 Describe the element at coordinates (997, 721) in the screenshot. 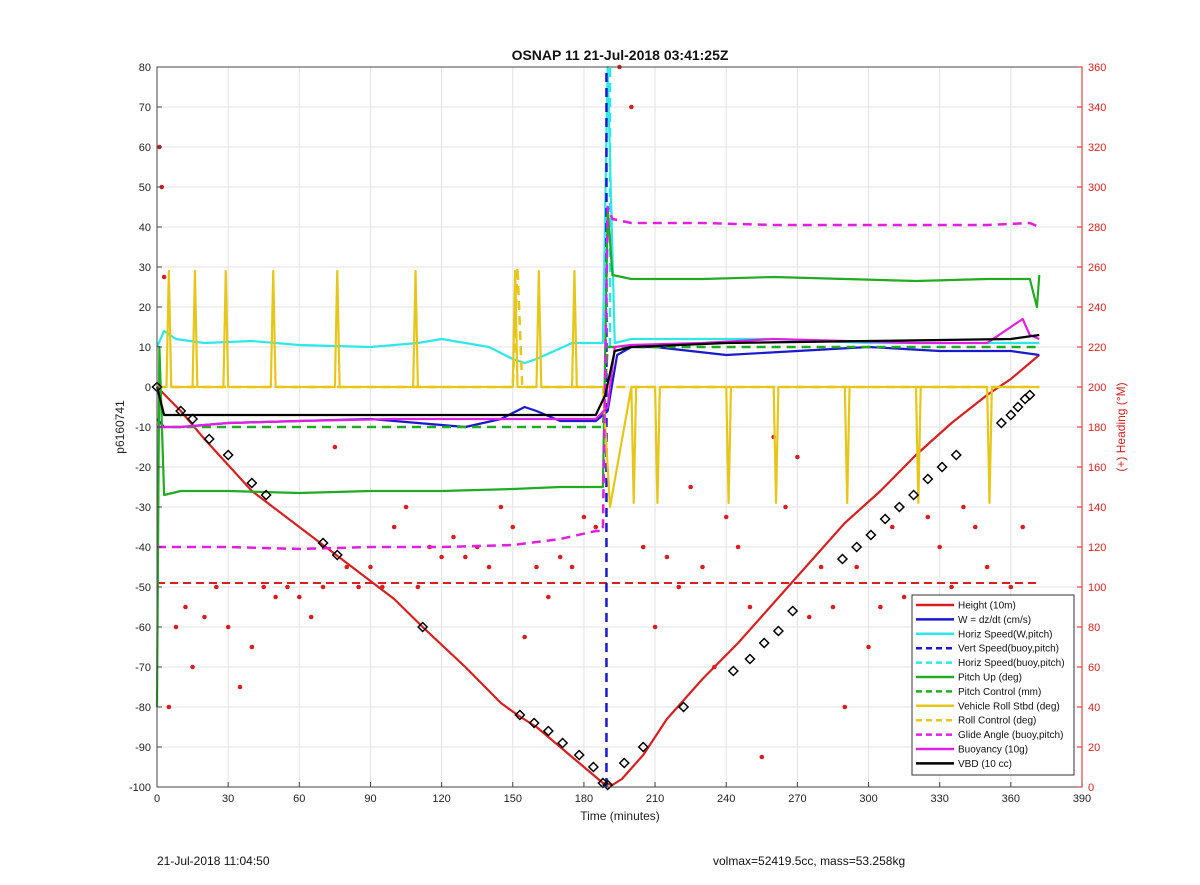

I see `legend-label: Roll Control (deg)` at that location.